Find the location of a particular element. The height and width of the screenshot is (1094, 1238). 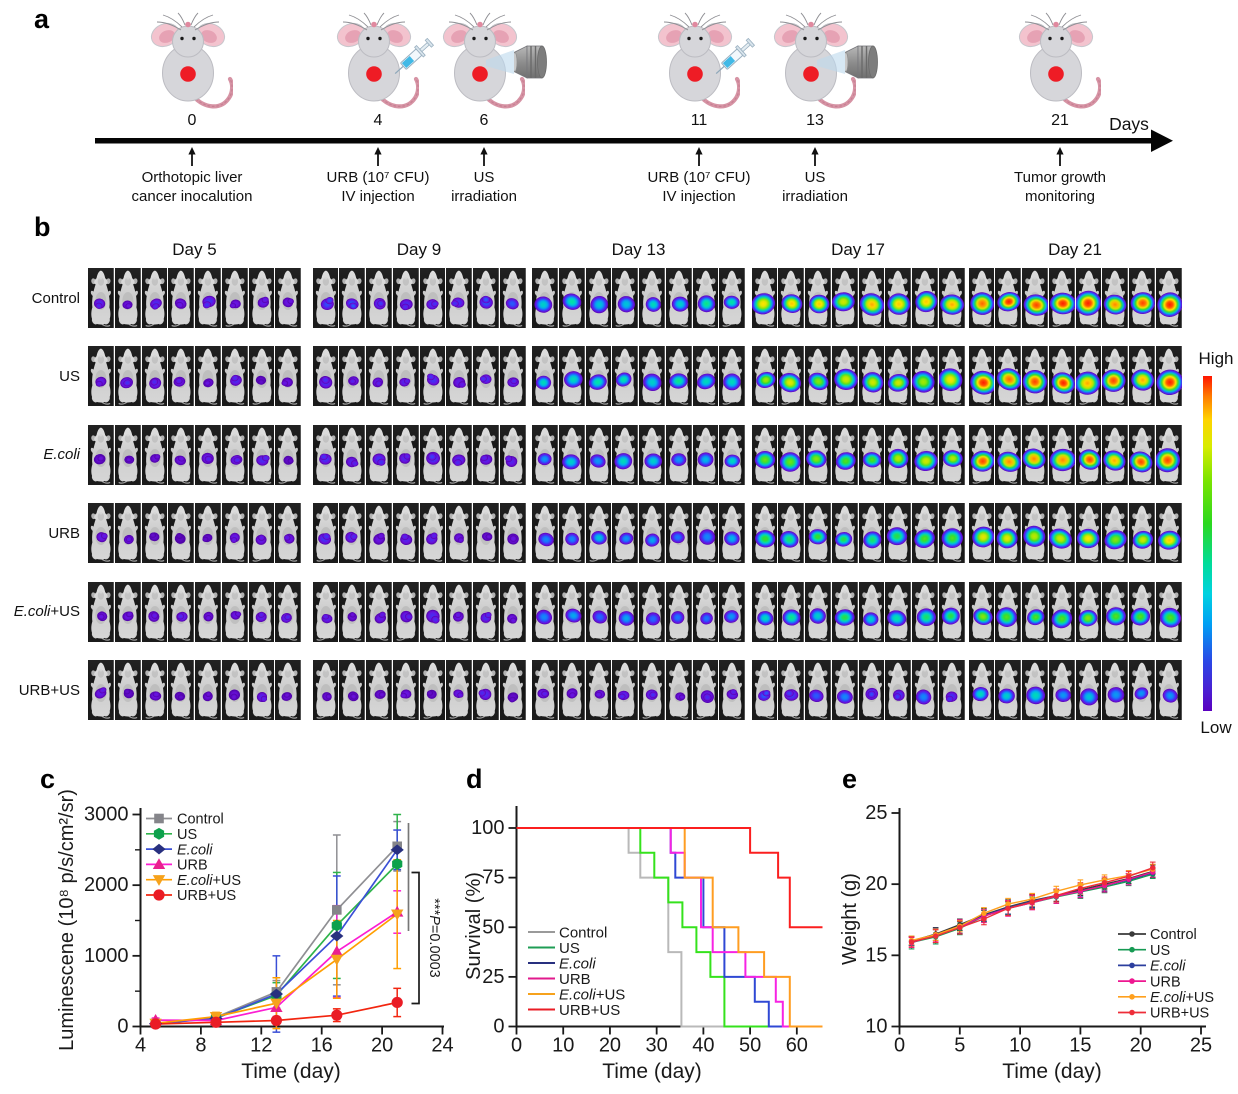

y-tick-label: 0 is located at coordinates (122, 1027).